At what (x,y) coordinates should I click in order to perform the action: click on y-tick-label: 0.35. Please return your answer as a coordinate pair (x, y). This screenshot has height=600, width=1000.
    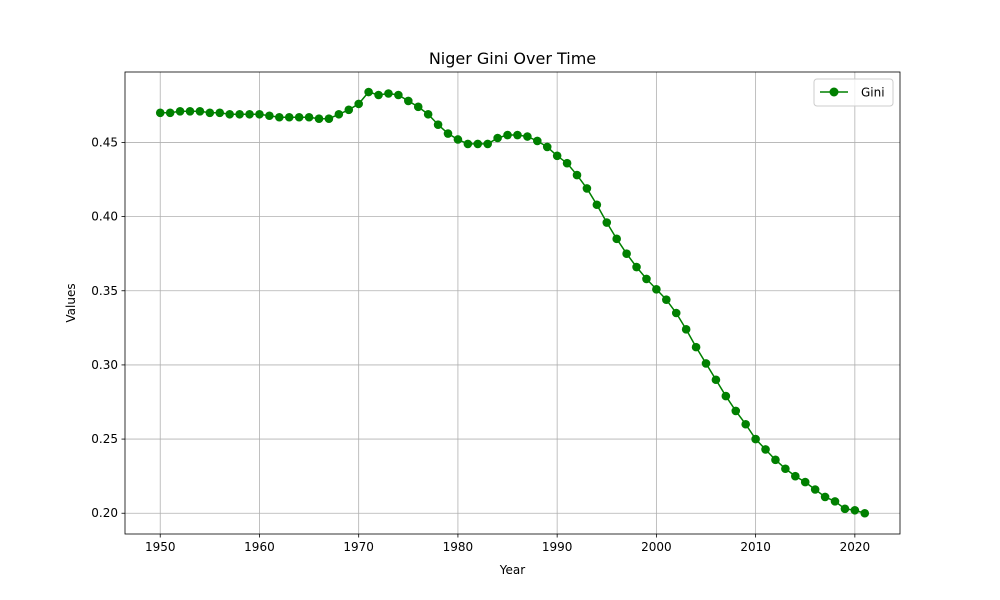
    Looking at the image, I should click on (104, 291).